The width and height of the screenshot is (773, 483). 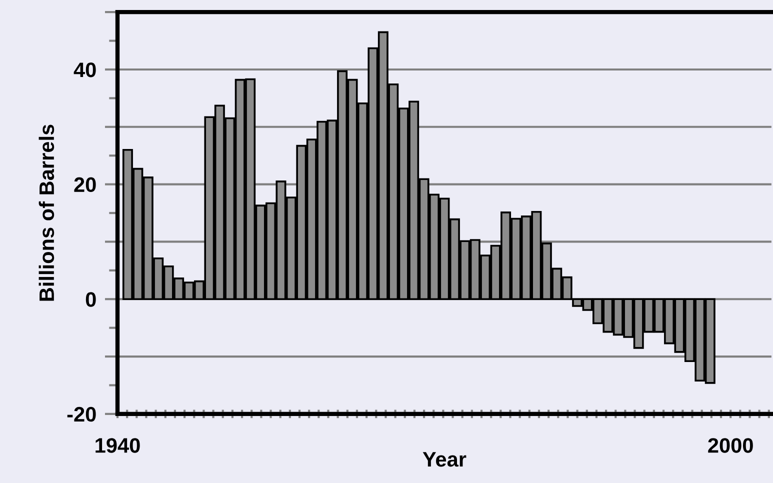 I want to click on y-tick-label: -20, so click(x=81, y=414).